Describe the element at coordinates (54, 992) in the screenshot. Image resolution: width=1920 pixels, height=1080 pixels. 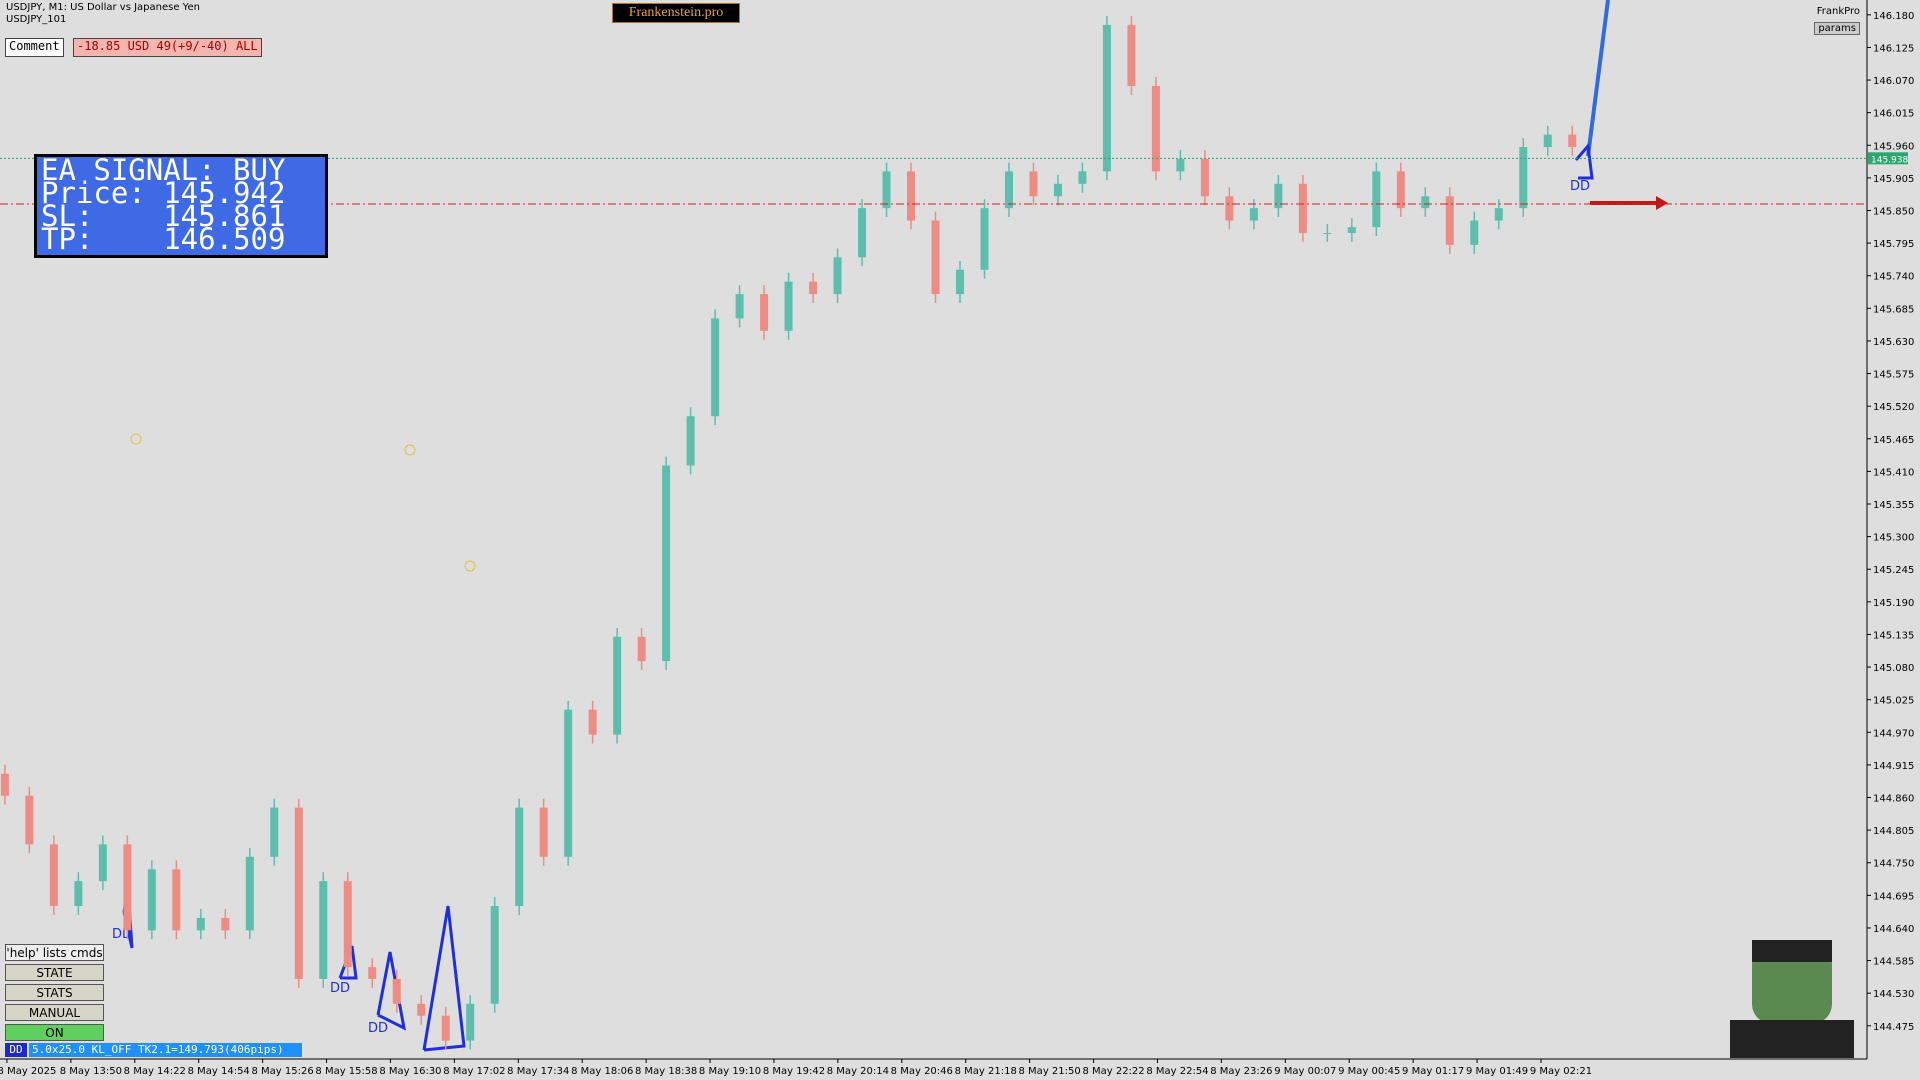
I see `button: STATS` at that location.